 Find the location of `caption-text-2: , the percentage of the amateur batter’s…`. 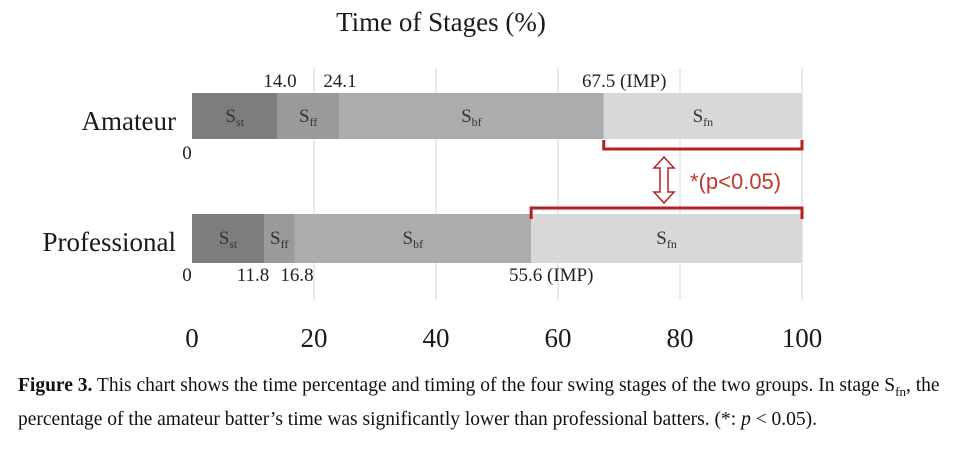

caption-text-2: , the percentage of the amateur batter’s… is located at coordinates (479, 402).